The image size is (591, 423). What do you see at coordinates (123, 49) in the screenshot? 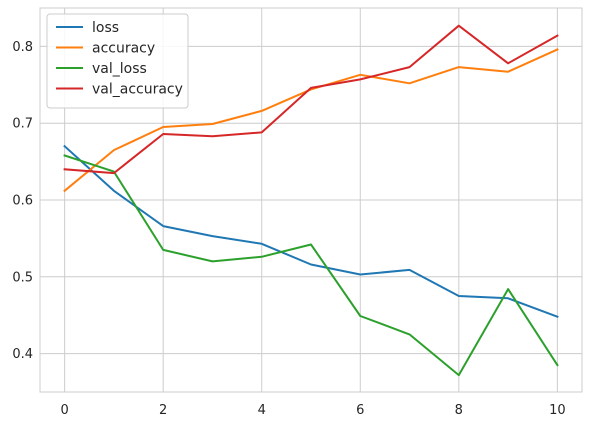
I see `legend-label-accuracy: accuracy` at bounding box center [123, 49].